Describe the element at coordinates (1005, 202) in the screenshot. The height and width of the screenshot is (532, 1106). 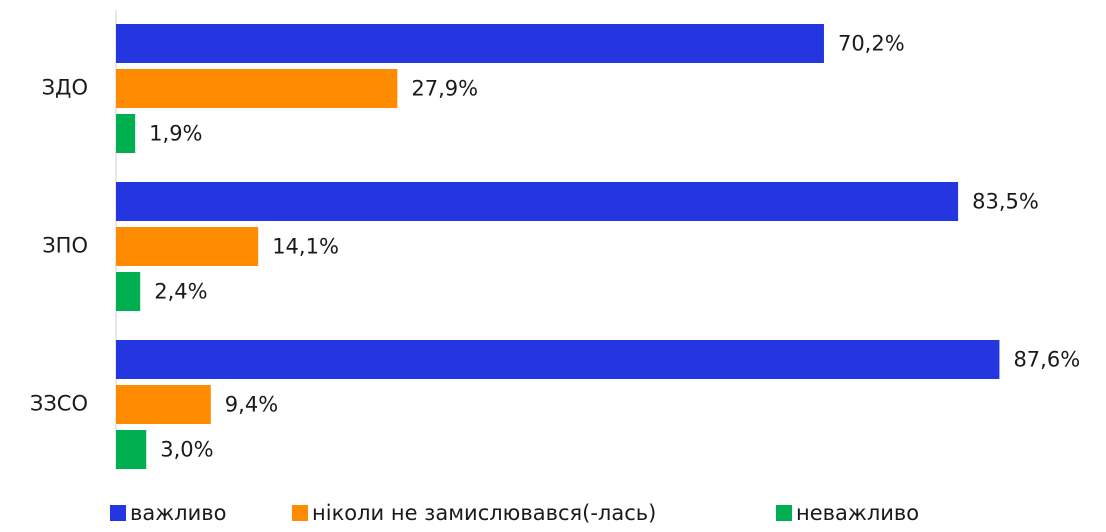
I see `value-label: 83,5%` at that location.